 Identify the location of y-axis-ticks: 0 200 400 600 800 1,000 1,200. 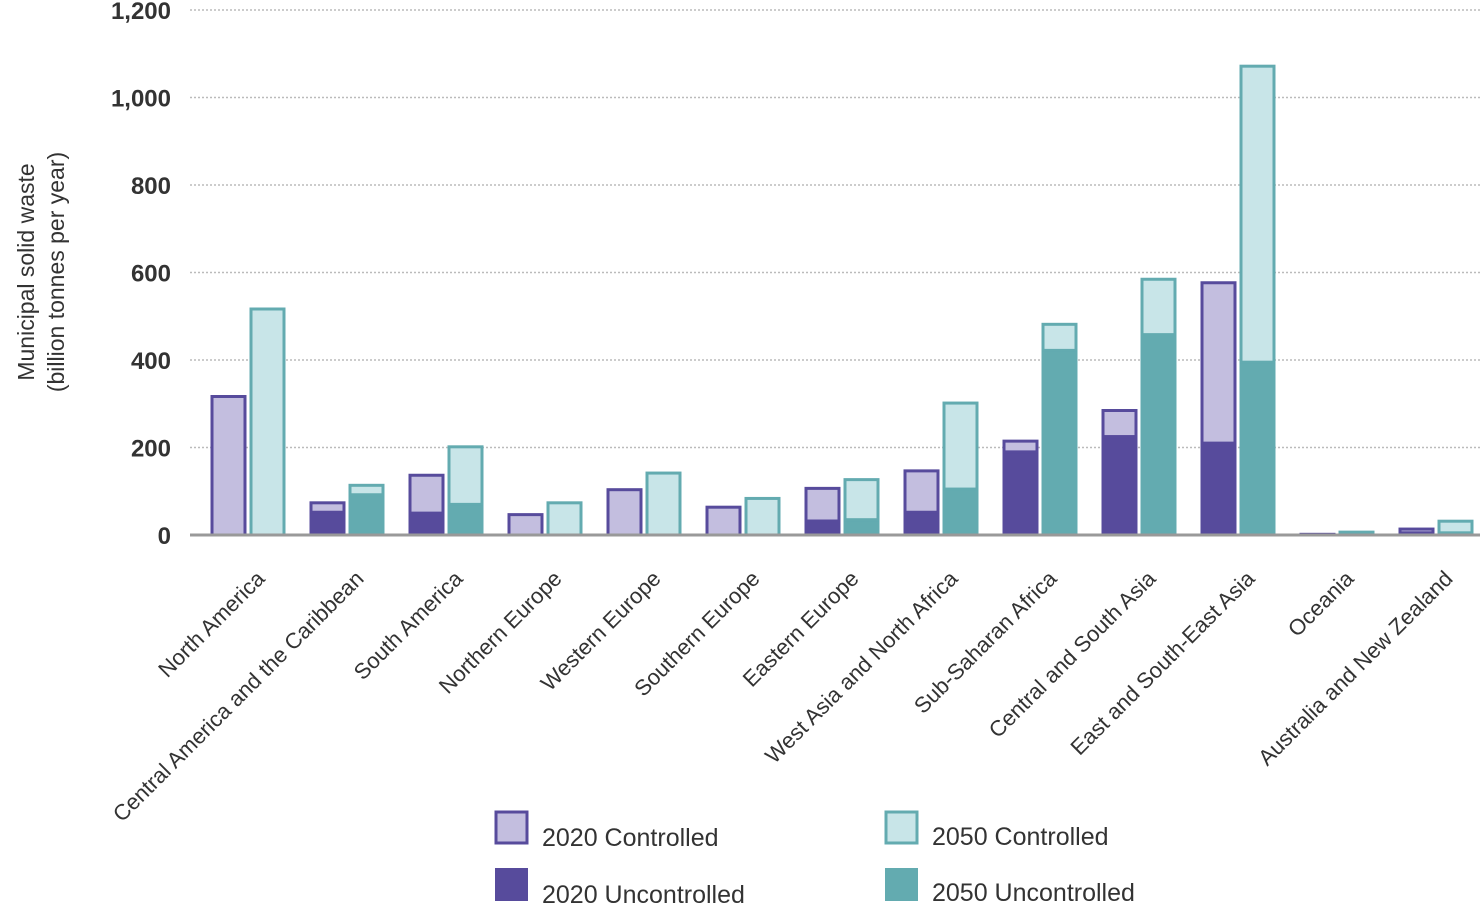
(141, 275).